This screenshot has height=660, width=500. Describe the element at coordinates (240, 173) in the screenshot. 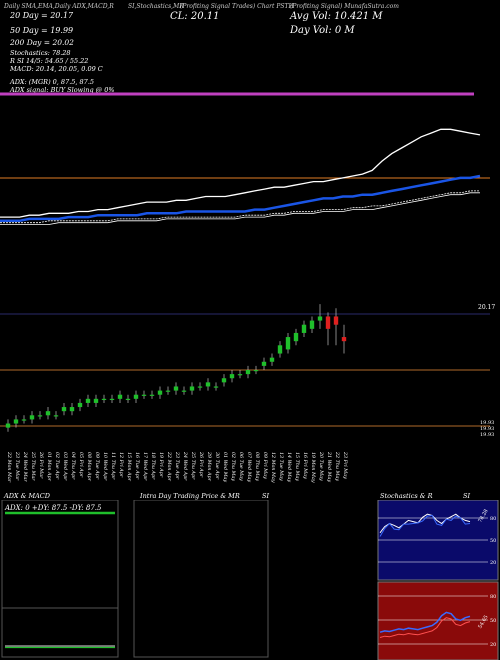

I see `ma-white-line` at that location.